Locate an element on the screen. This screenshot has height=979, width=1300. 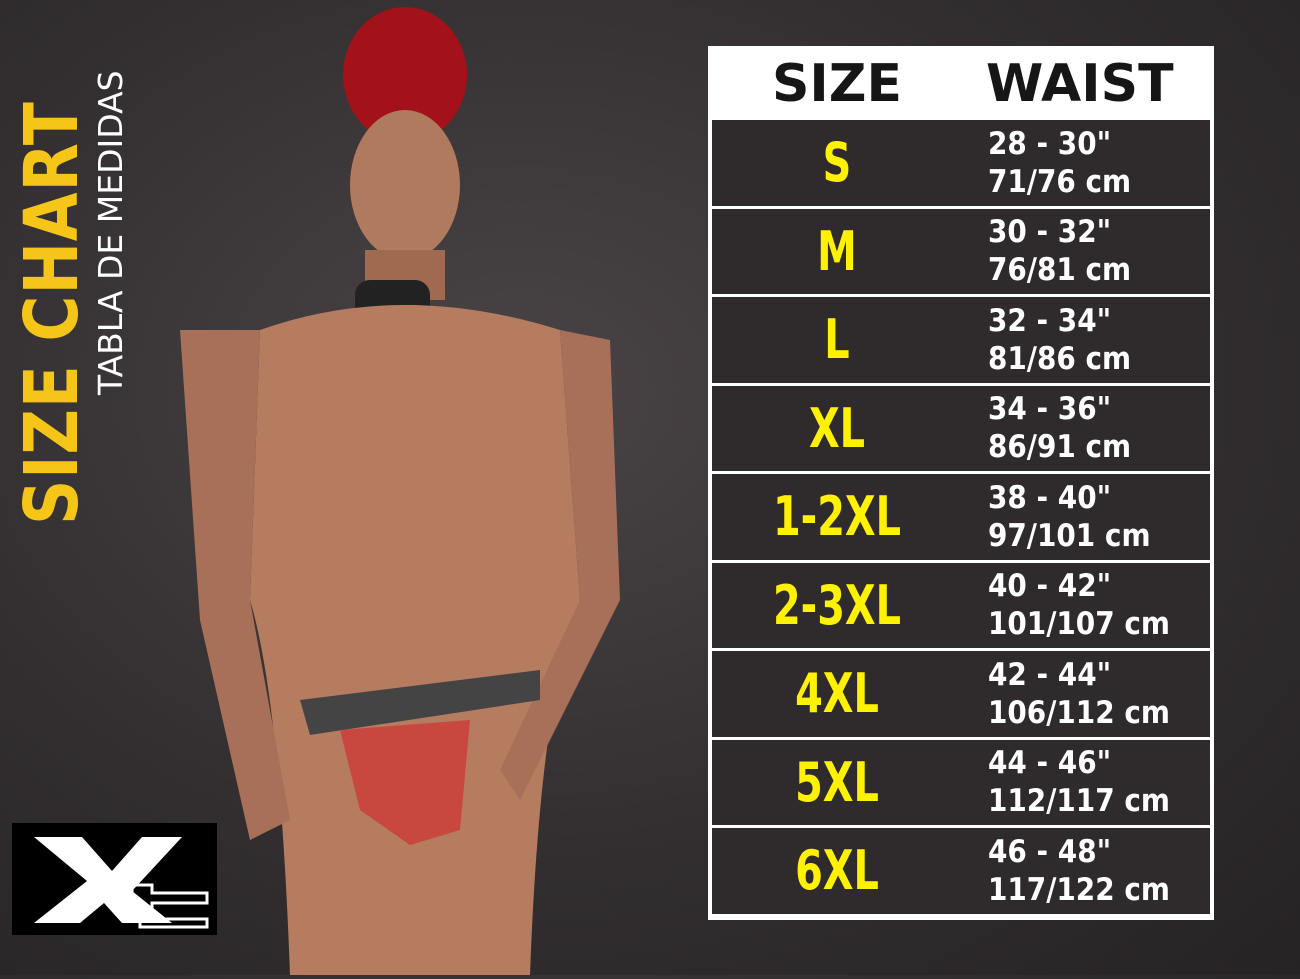
waist-cm: 71/76 cm is located at coordinates (1060, 181).